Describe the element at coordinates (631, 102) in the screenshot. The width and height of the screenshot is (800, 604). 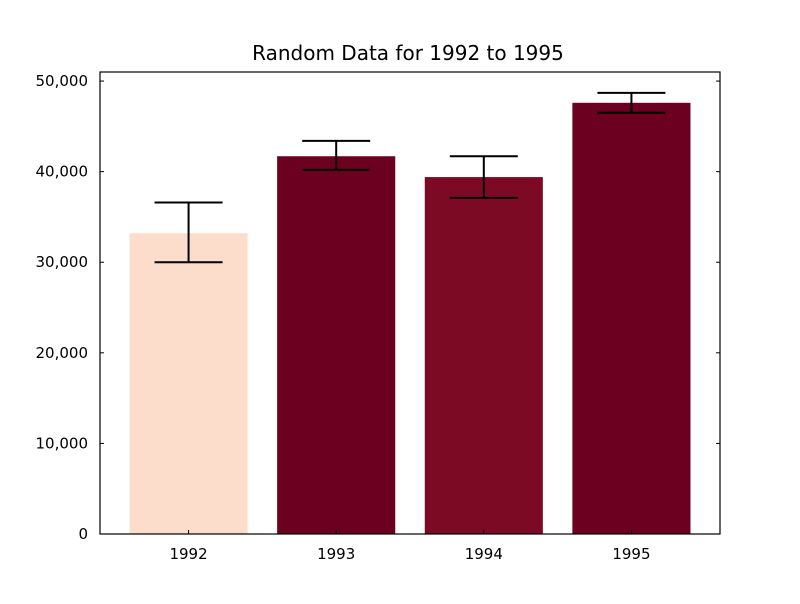
I see `error-bar-1995` at that location.